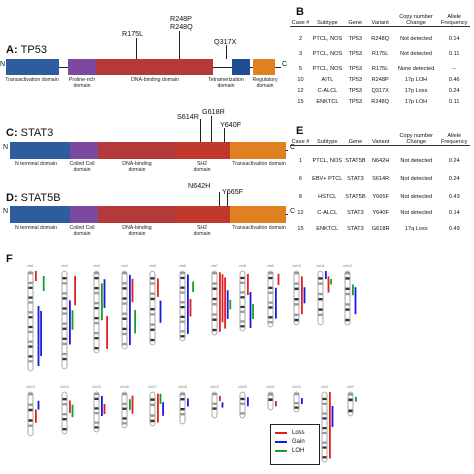 The image size is (474, 474). What do you see at coordinates (29, 133) in the screenshot?
I see `panel-c-title: C: STAT3` at bounding box center [29, 133].